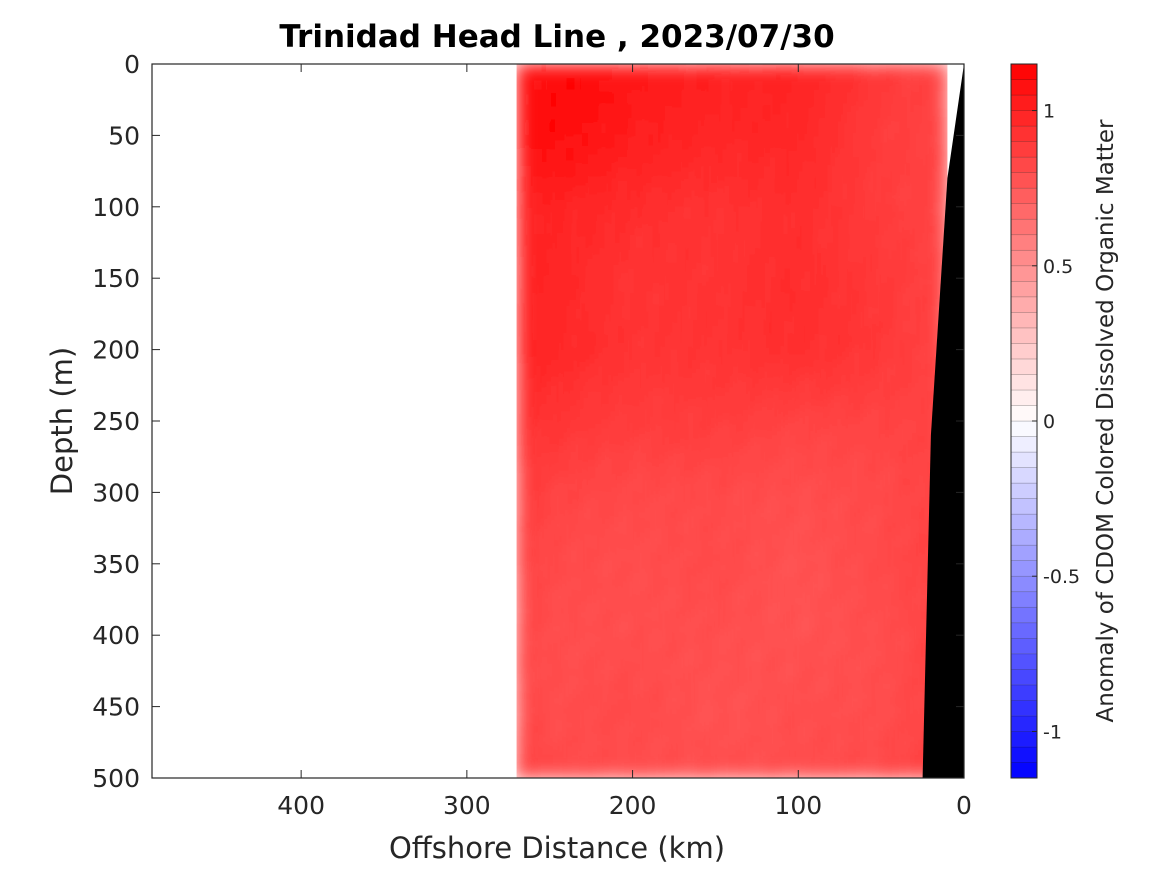 This screenshot has width=1167, height=875. What do you see at coordinates (1045, 421) in the screenshot?
I see `colorbar: -1 -0.5 0 0.5 1` at bounding box center [1045, 421].